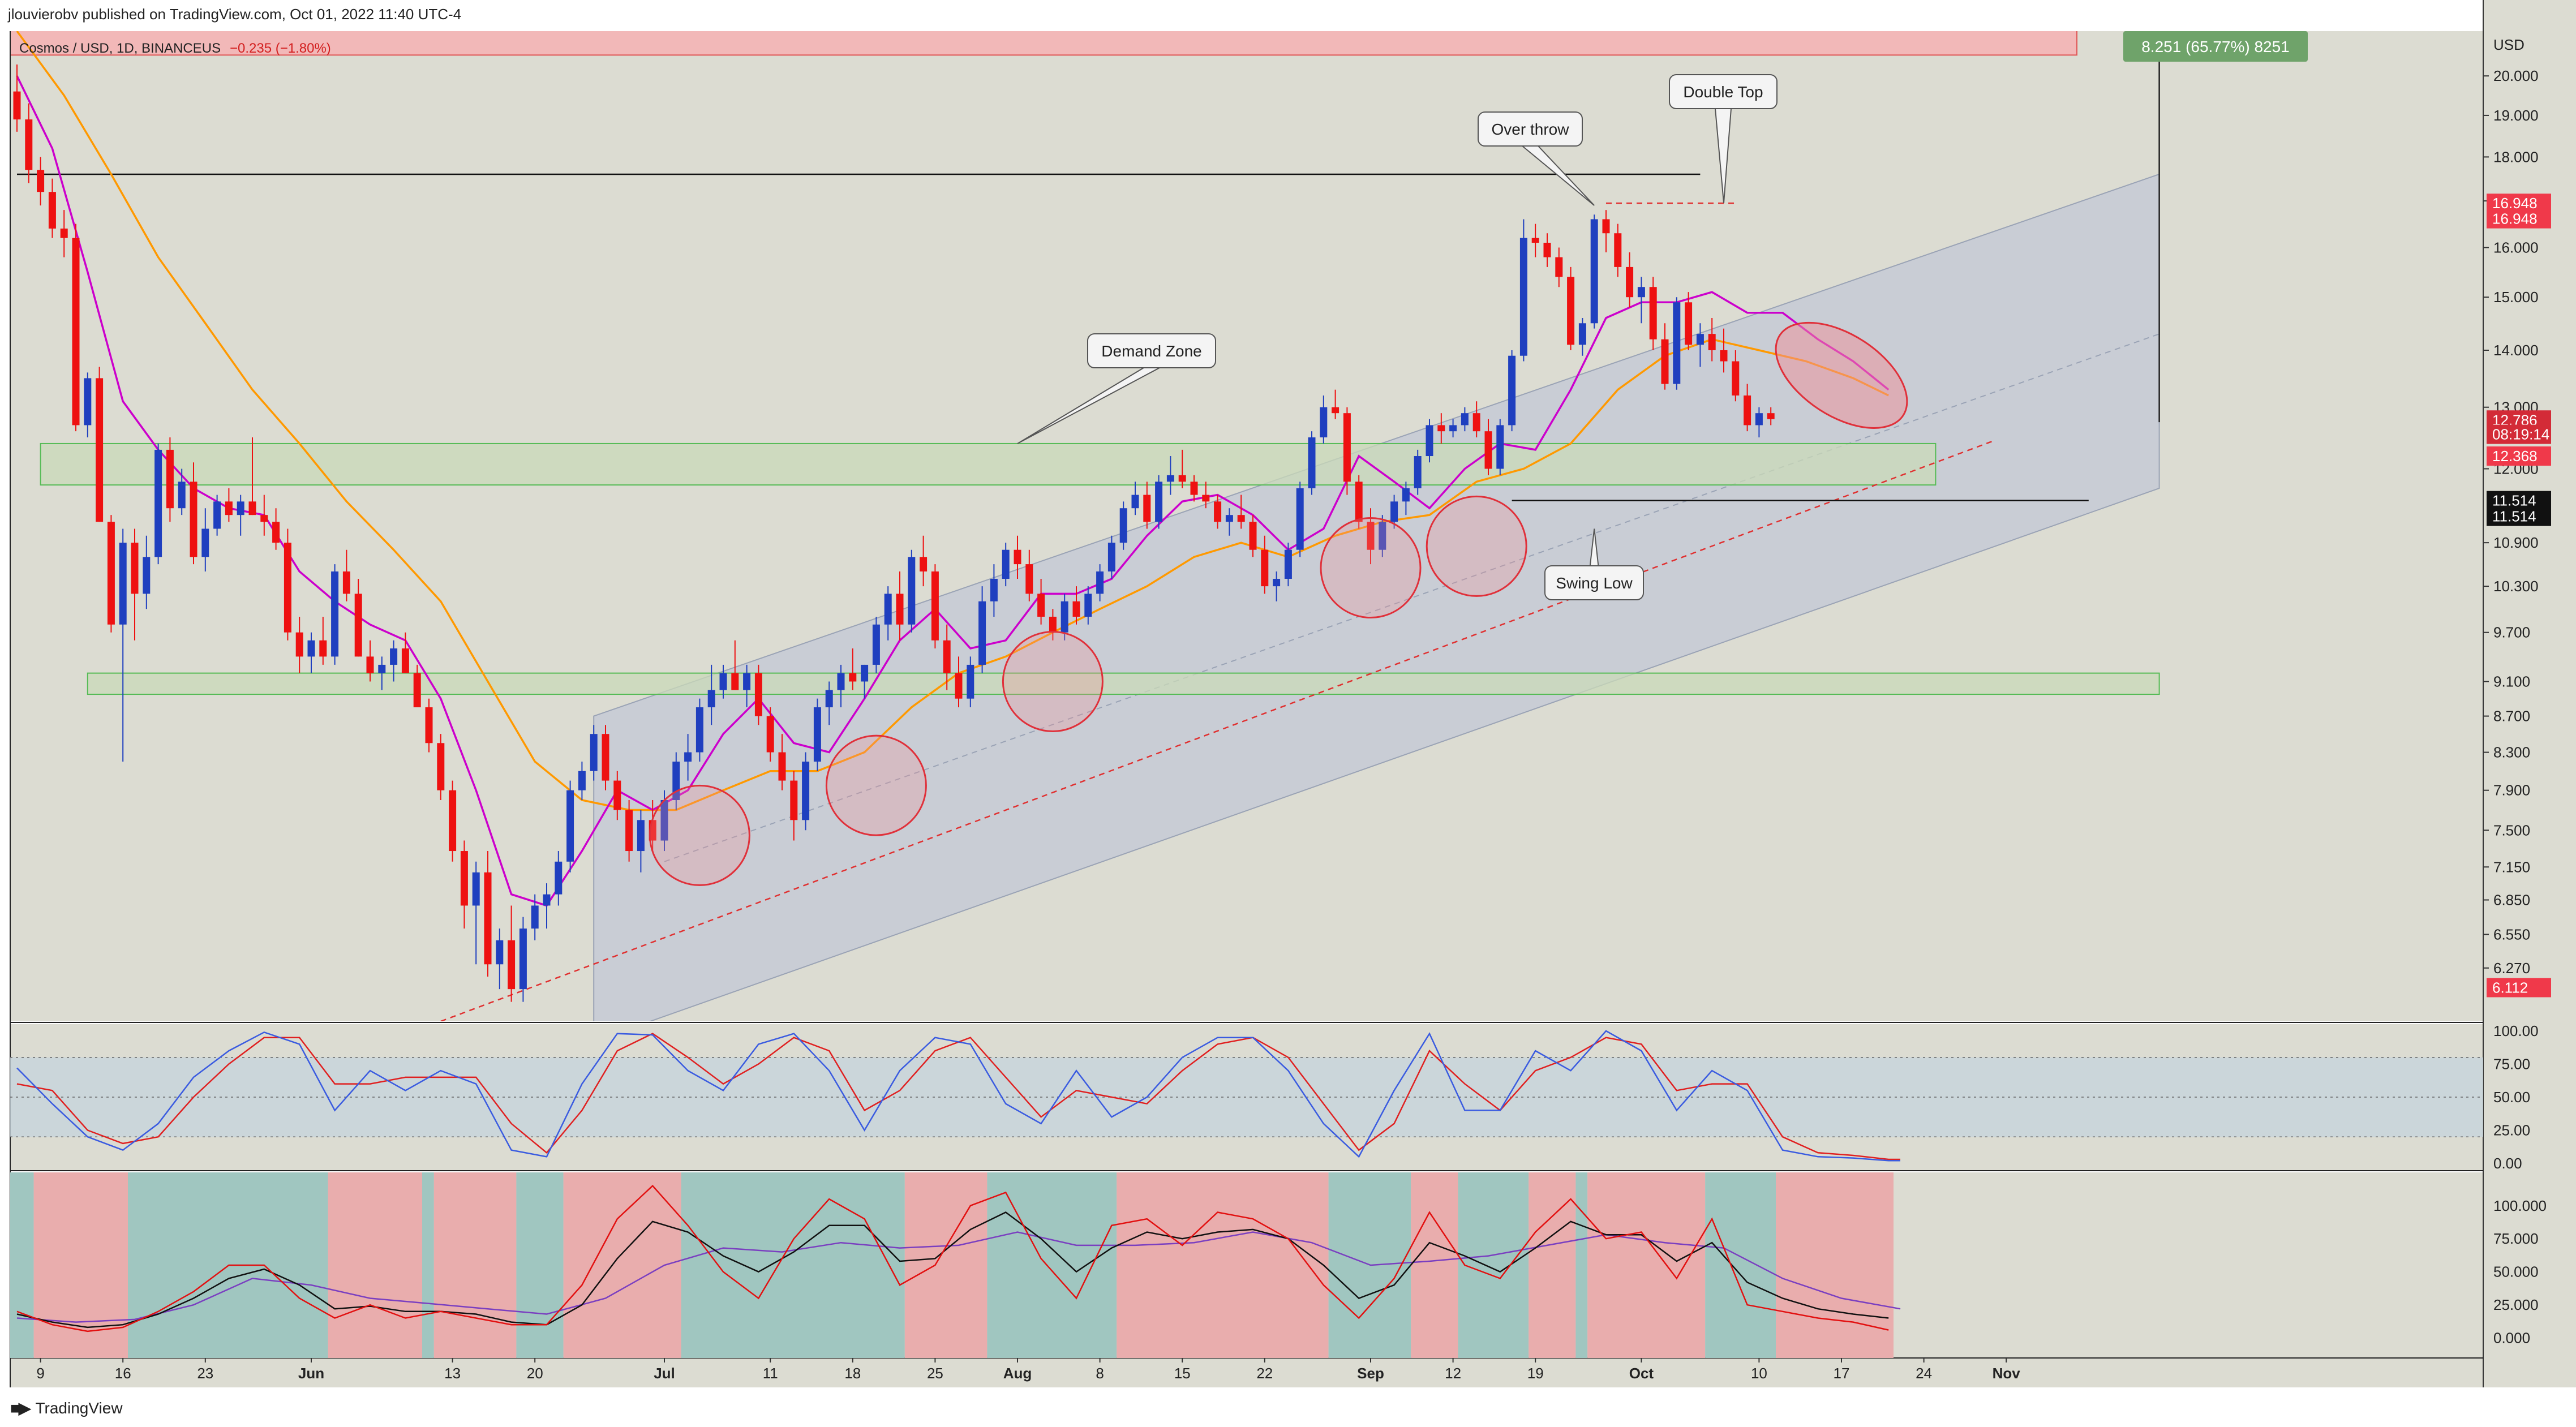  I want to click on time-tick-label: 24, so click(1924, 1373).